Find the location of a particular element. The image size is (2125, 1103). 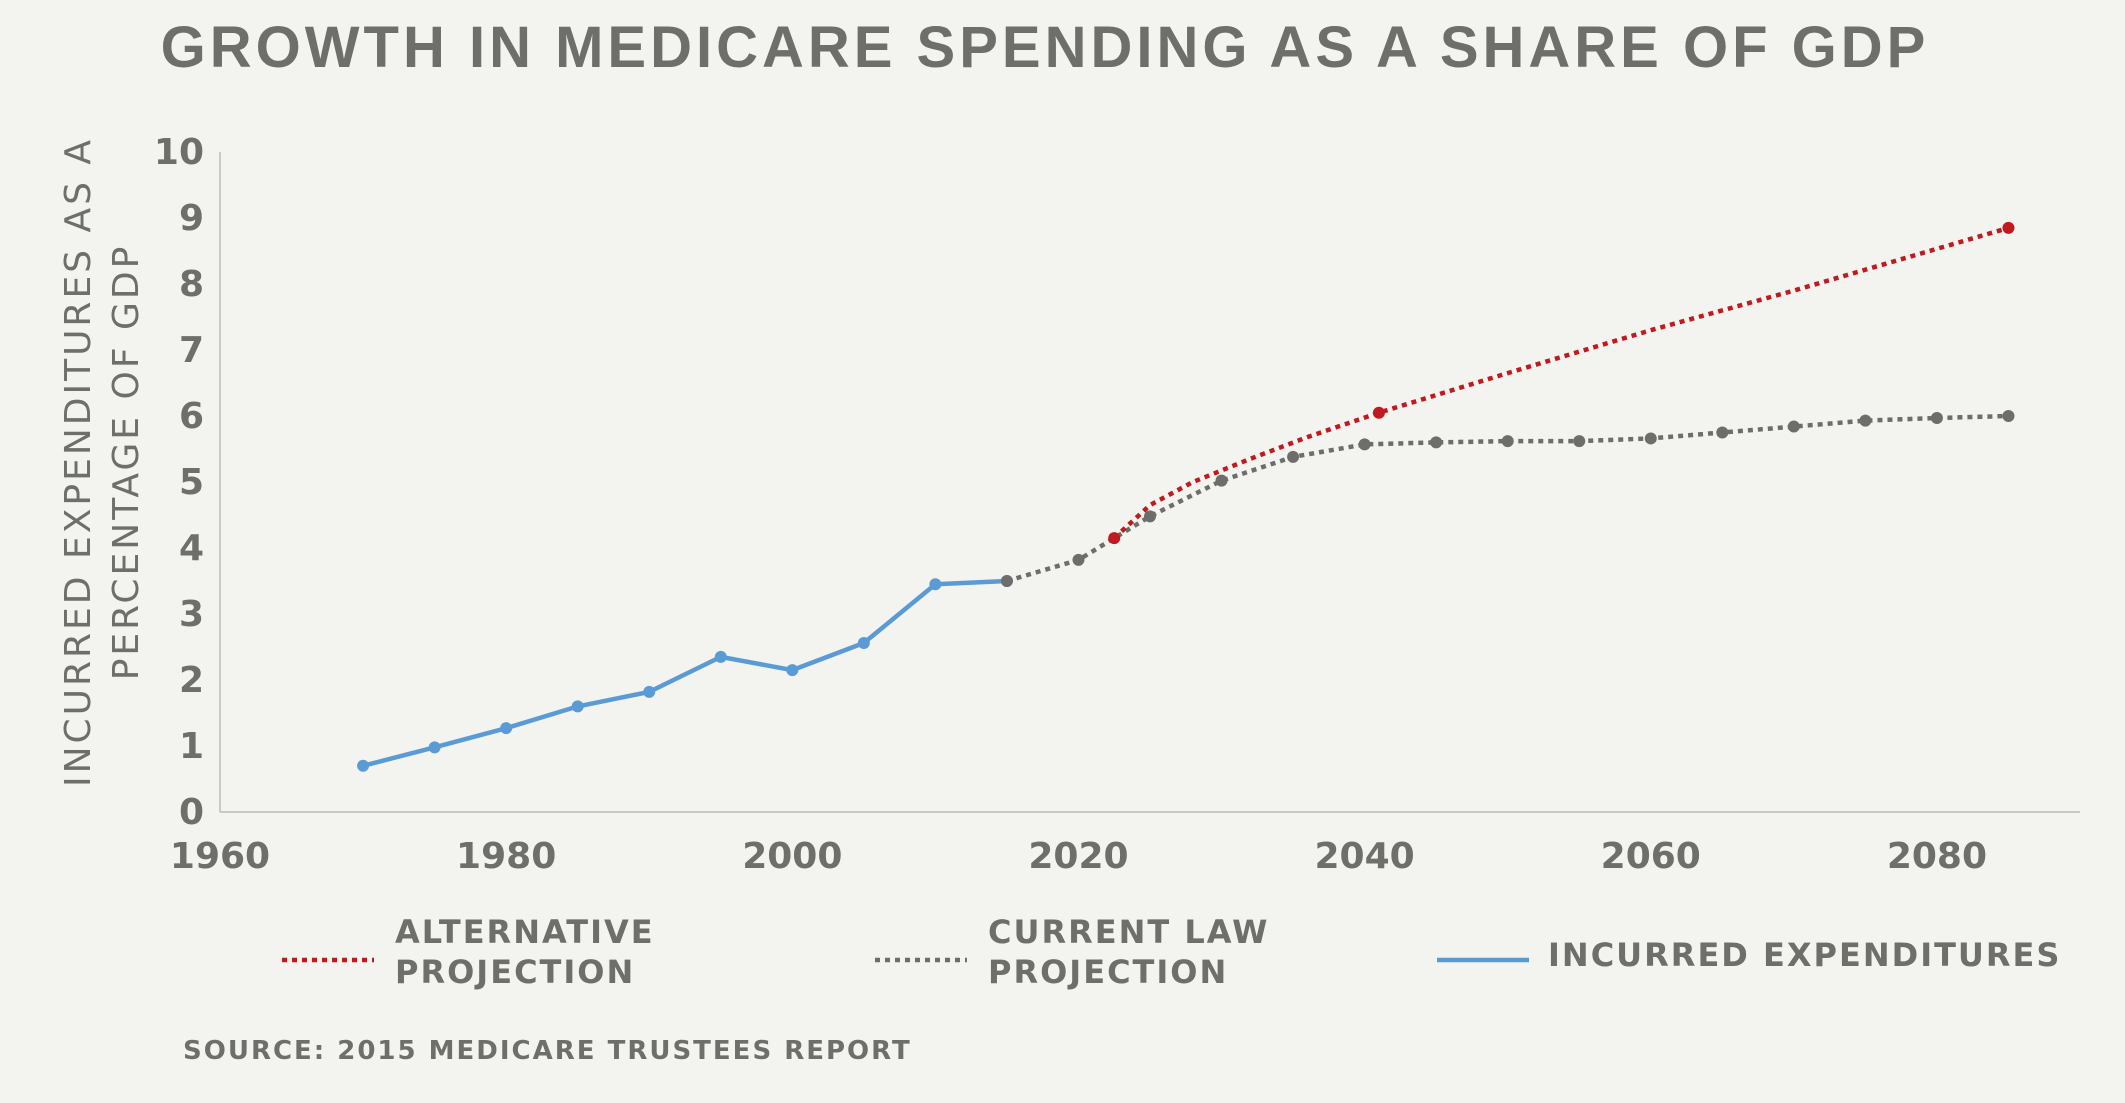

y-tick-label: 8 is located at coordinates (191, 284).